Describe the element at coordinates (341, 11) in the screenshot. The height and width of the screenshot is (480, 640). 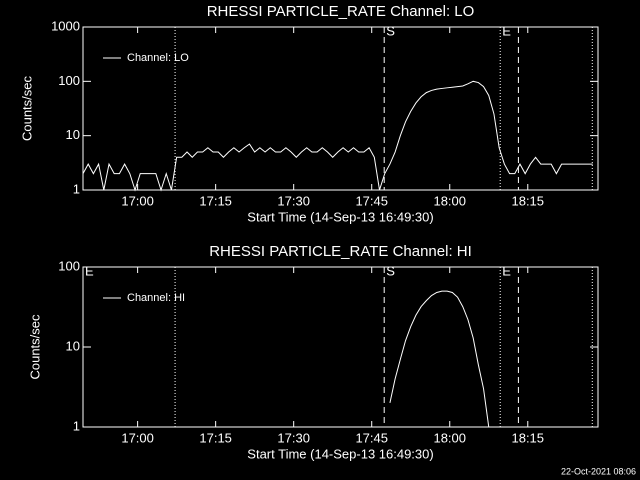
I see `chart-title: RHESSI PARTICLE_RATE Channel: LO` at that location.